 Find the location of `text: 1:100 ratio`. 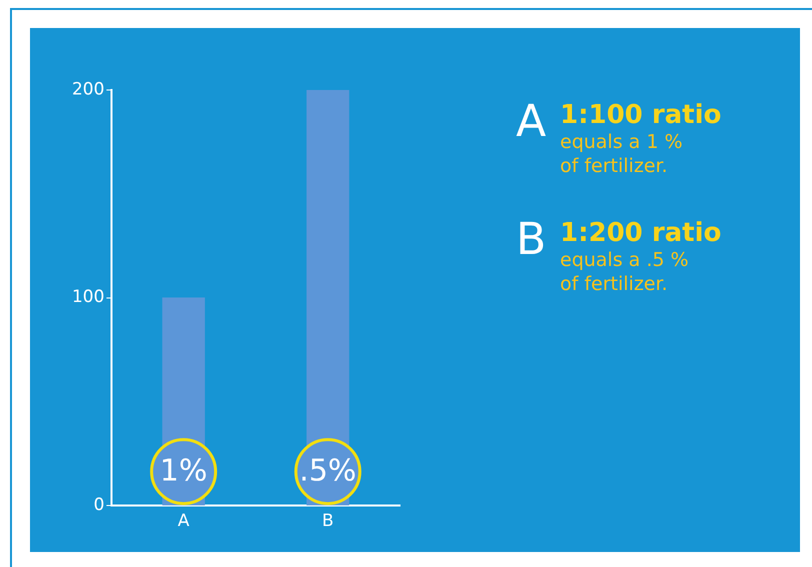

text: 1:100 ratio is located at coordinates (641, 115).